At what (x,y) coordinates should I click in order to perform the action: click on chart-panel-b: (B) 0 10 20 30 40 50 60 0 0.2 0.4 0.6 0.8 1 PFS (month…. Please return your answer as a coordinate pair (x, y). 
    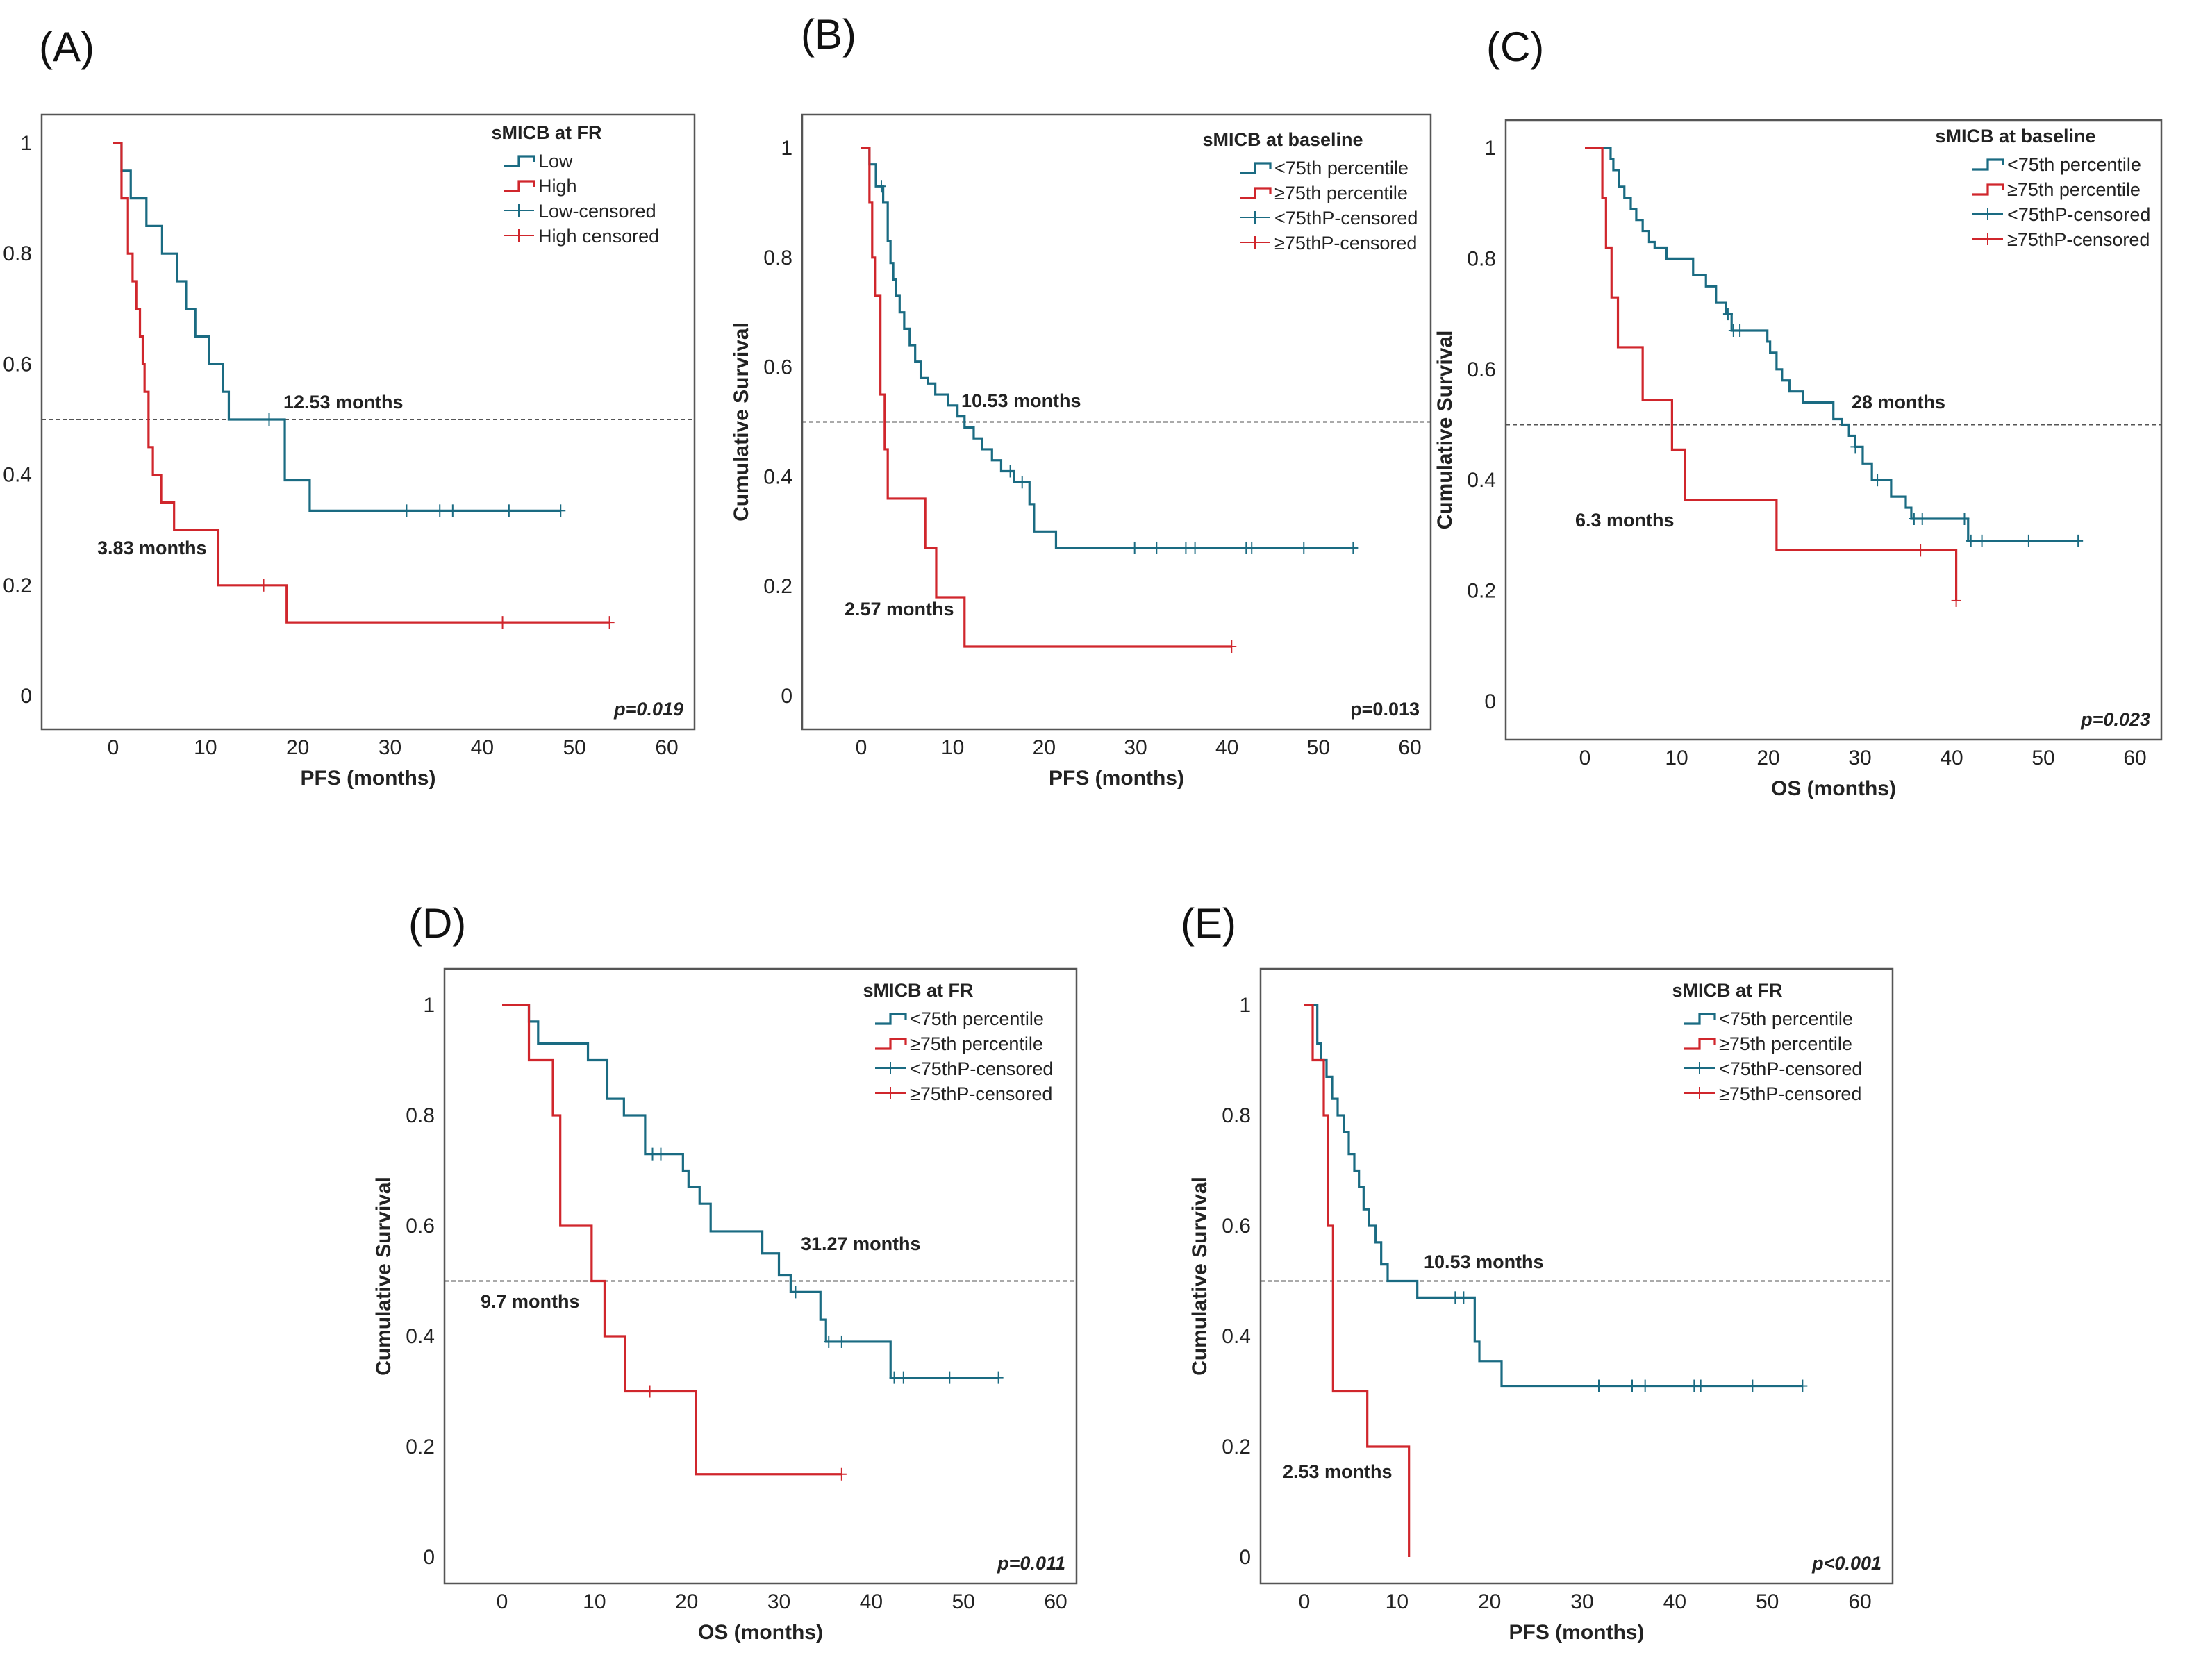
    Looking at the image, I should click on (1081, 400).